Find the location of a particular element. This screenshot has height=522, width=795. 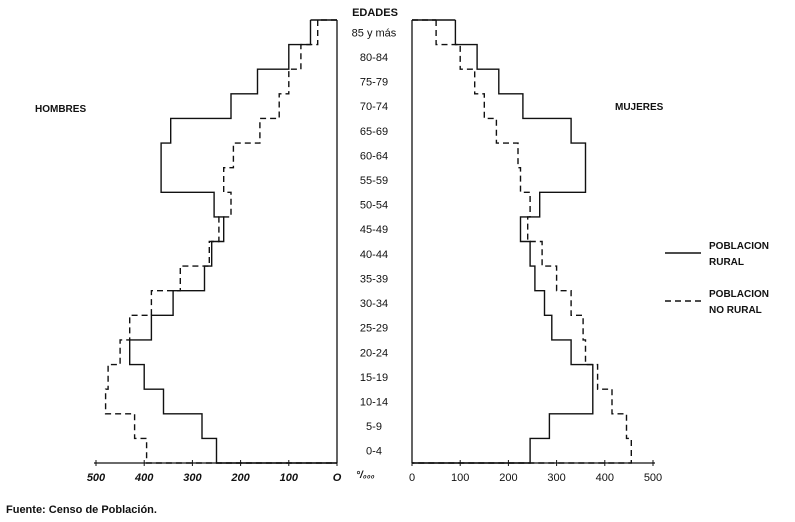

left-tick-label: 400 is located at coordinates (144, 478).